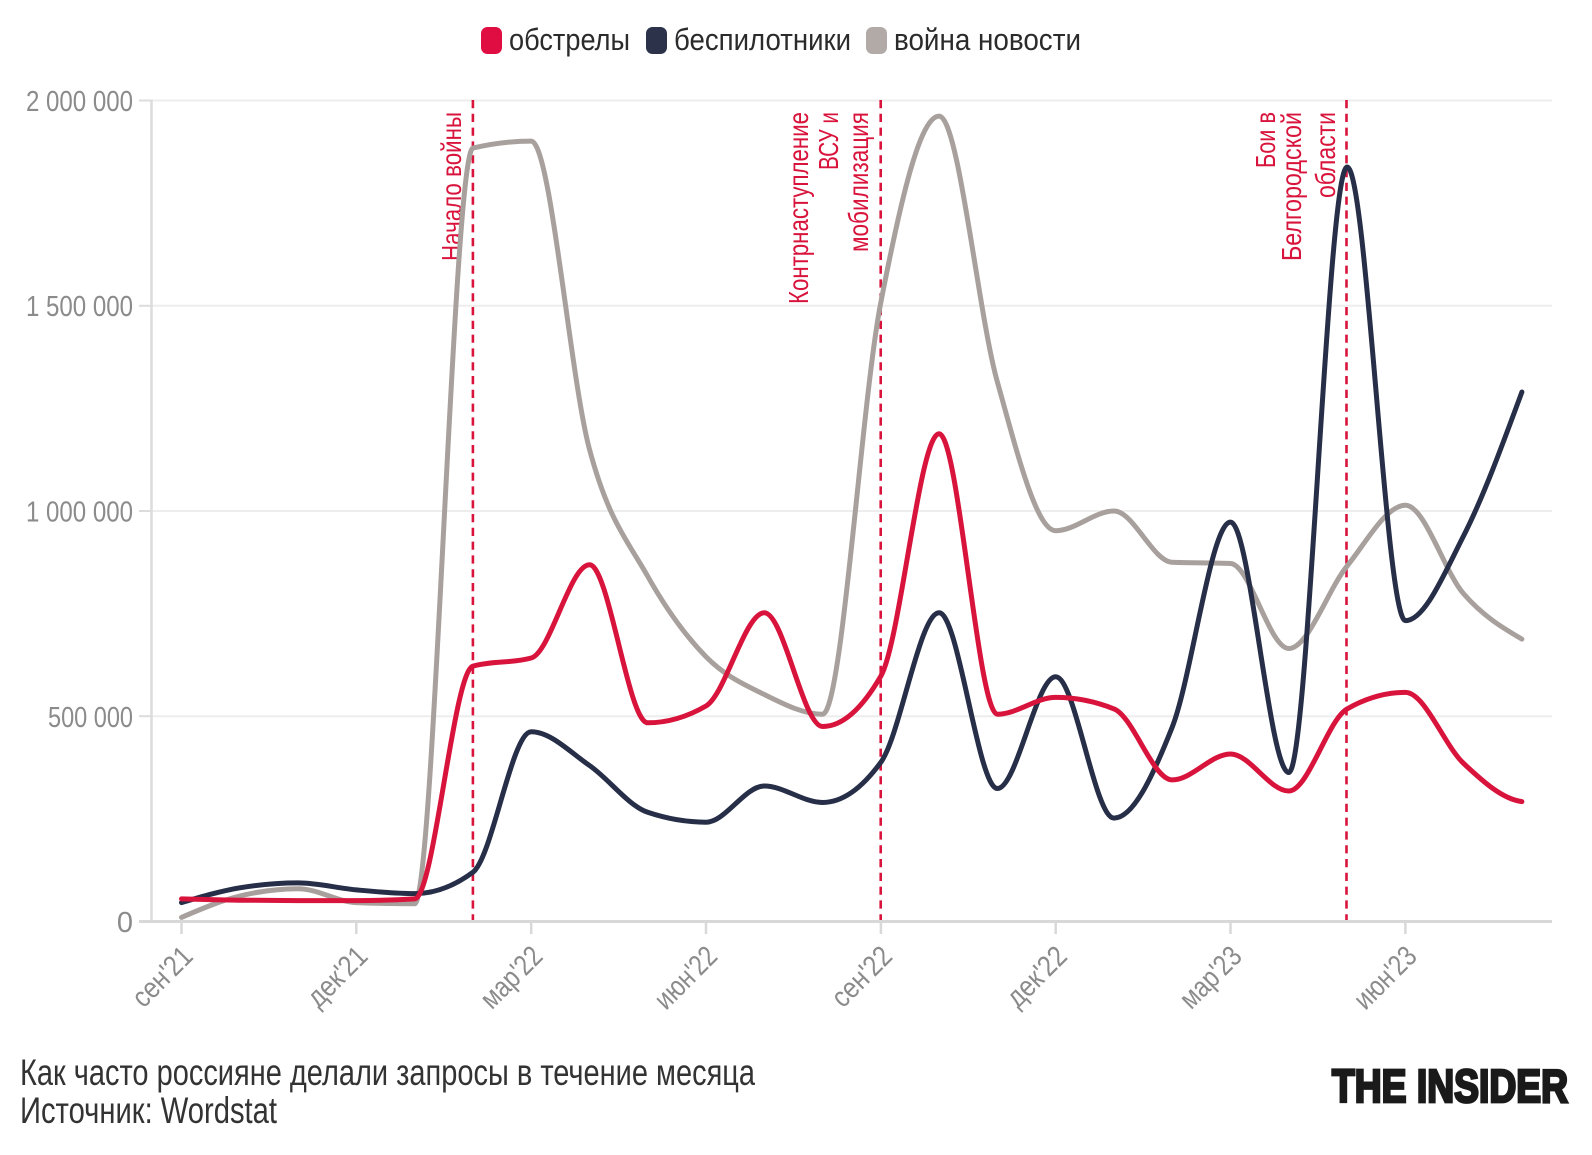 This screenshot has height=1155, width=1592. I want to click on svg-text: мобилизация, so click(858, 182).